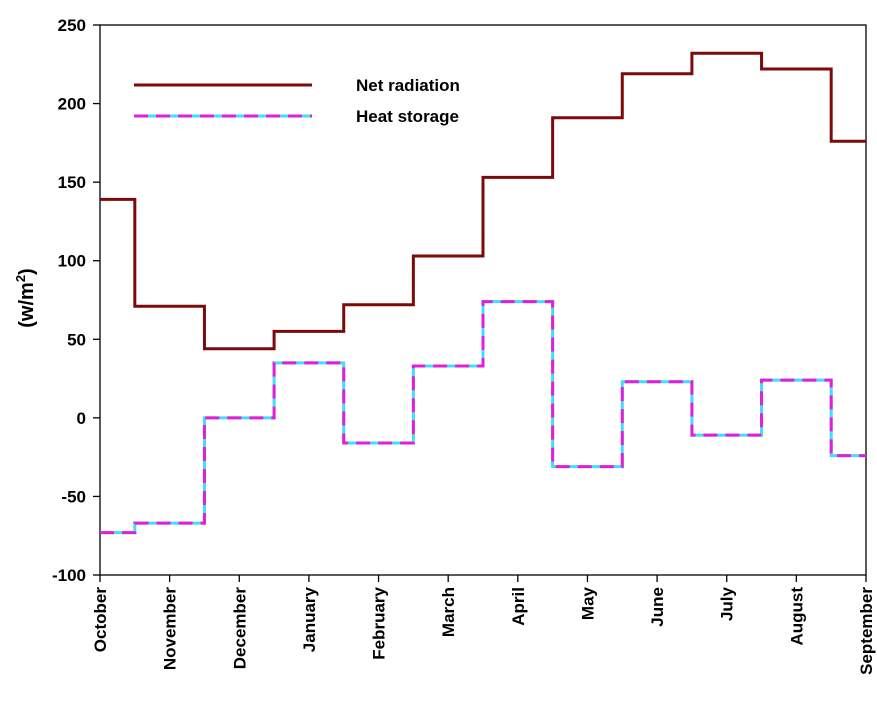  Describe the element at coordinates (72, 104) in the screenshot. I see `y-tick-label: 200` at that location.